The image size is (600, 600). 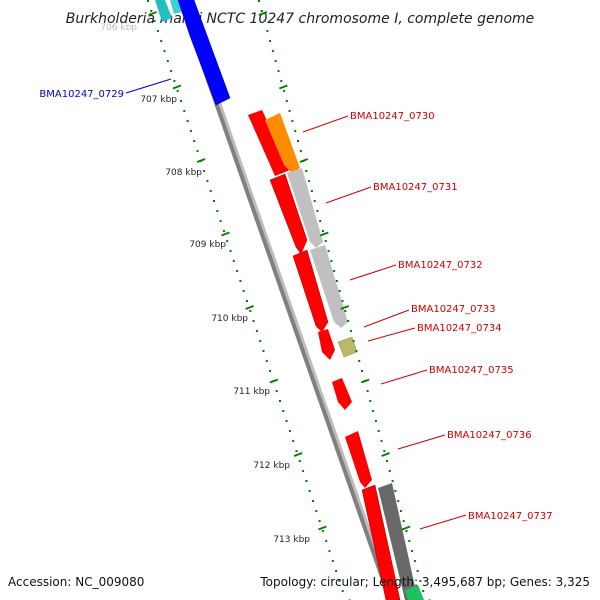 I want to click on gene-label-0734: BMA10247_0734, so click(x=459, y=328).